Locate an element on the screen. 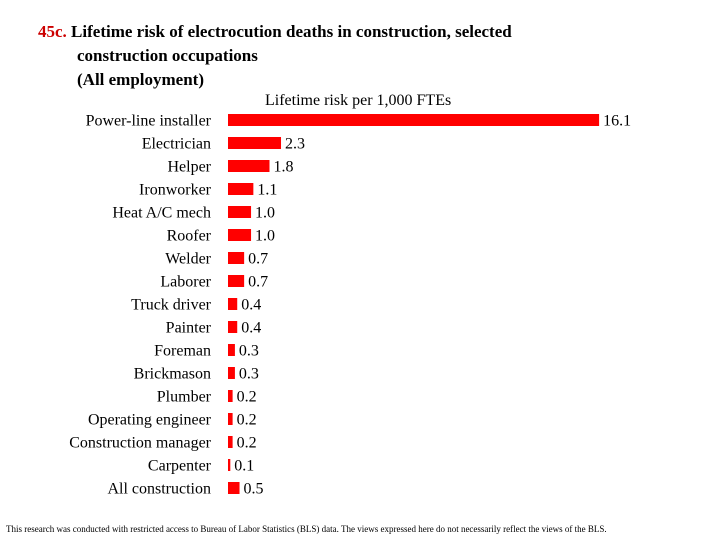 The width and height of the screenshot is (720, 540). category-label: Electrician is located at coordinates (176, 144).